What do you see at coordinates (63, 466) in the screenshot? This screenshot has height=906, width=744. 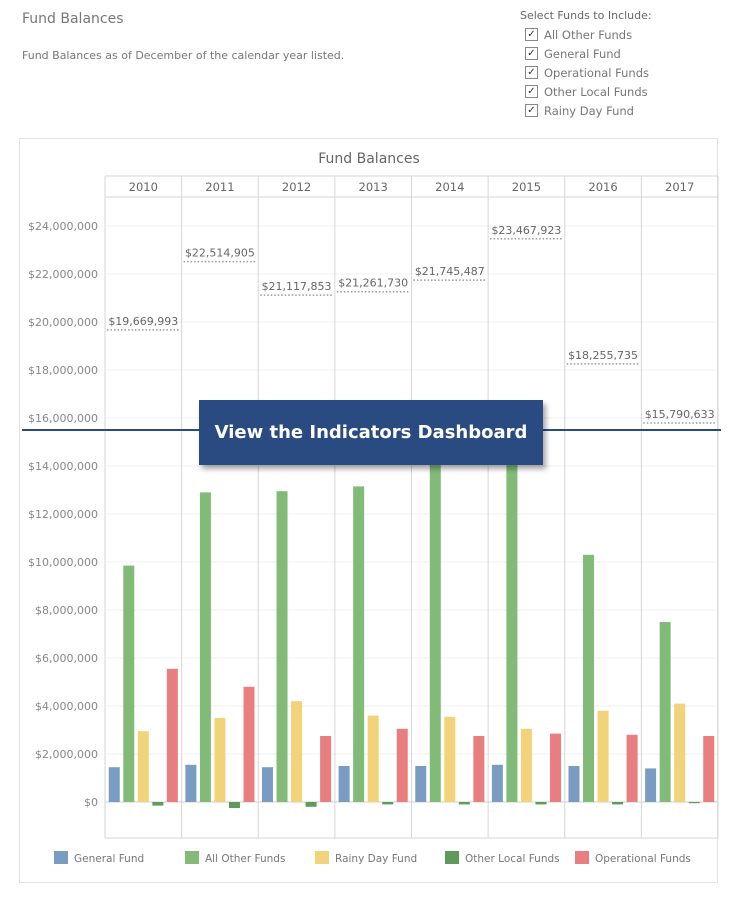 I see `y-tick-label: $14,000,000` at bounding box center [63, 466].